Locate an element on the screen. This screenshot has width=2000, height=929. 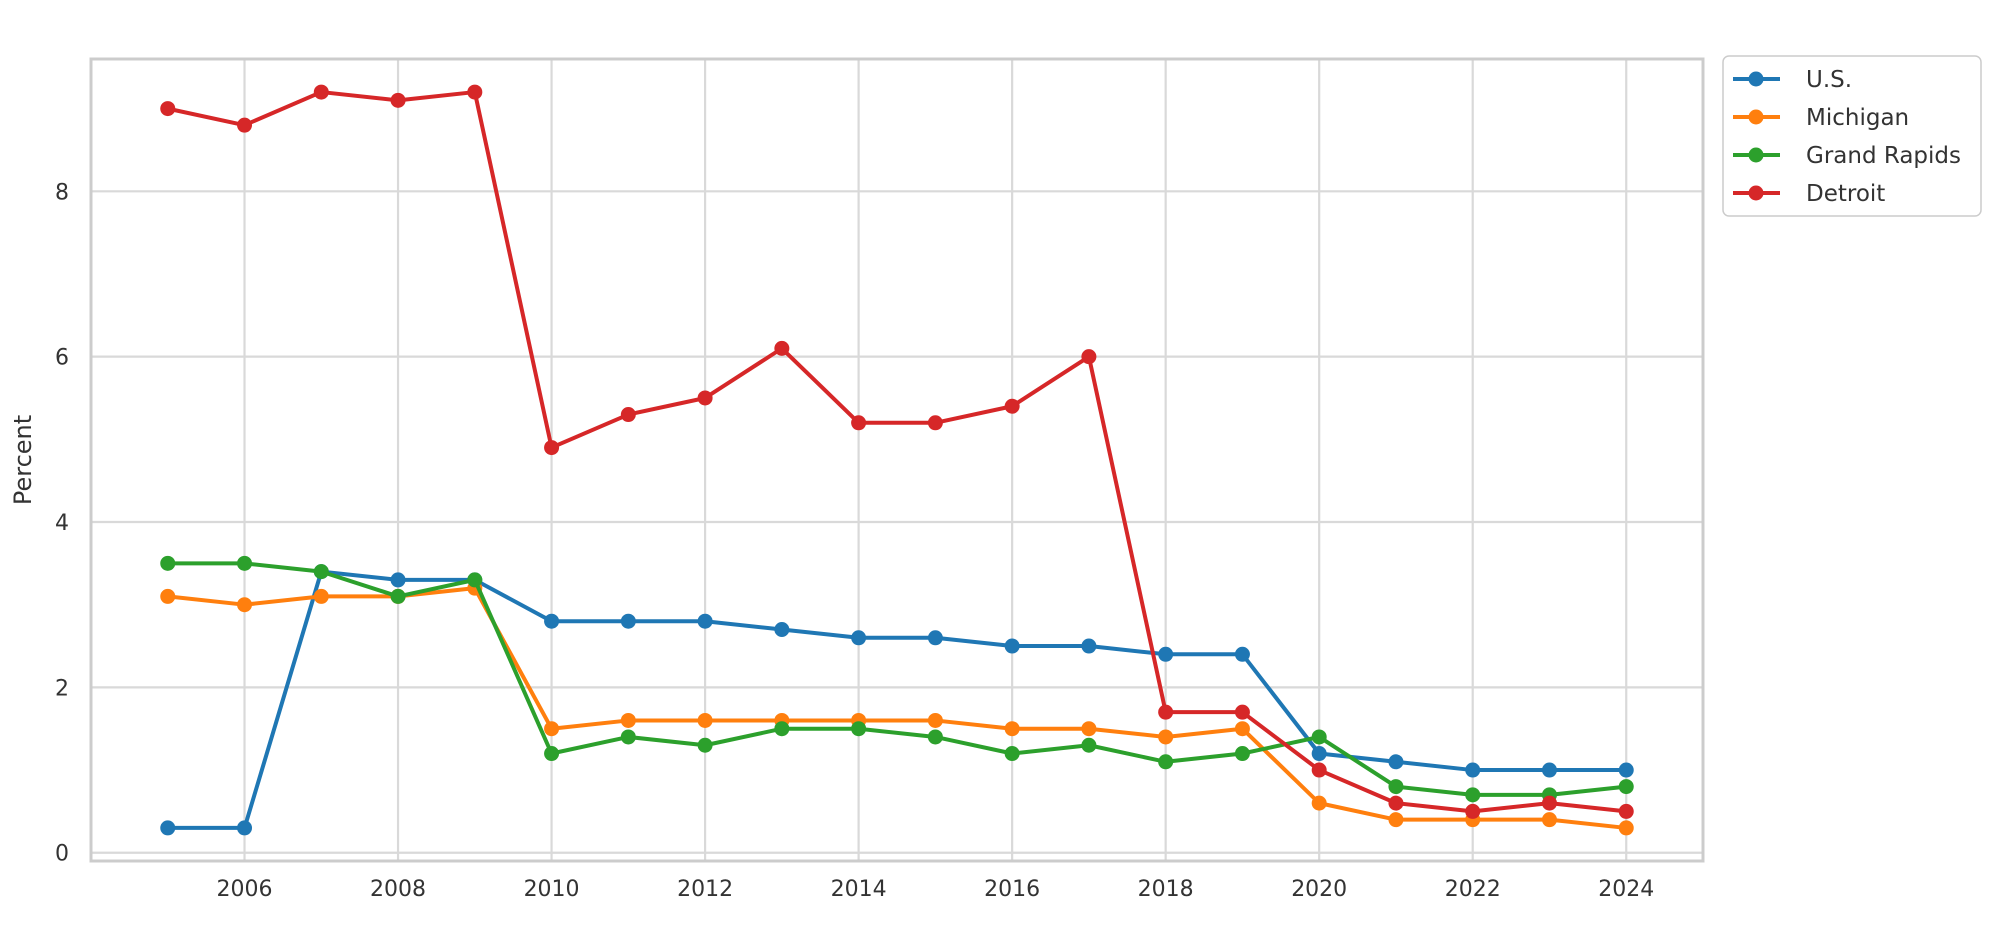
y-tick-label: 4 is located at coordinates (62, 523).